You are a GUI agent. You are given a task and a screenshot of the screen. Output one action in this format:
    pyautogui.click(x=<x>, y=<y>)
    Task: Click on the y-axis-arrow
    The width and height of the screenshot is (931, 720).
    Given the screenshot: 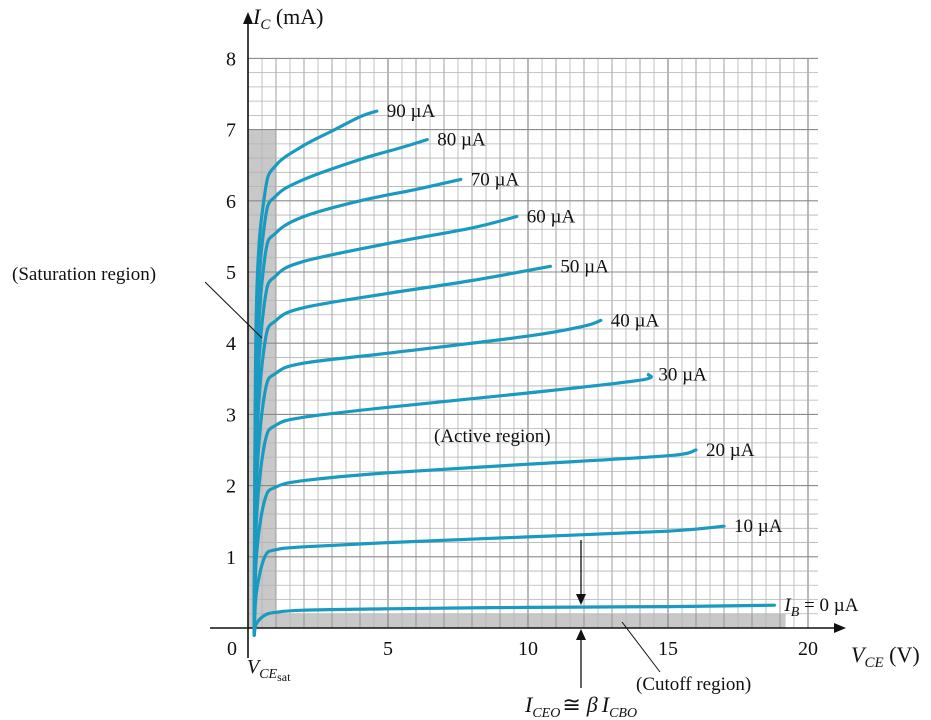 What is the action you would take?
    pyautogui.click(x=248, y=18)
    